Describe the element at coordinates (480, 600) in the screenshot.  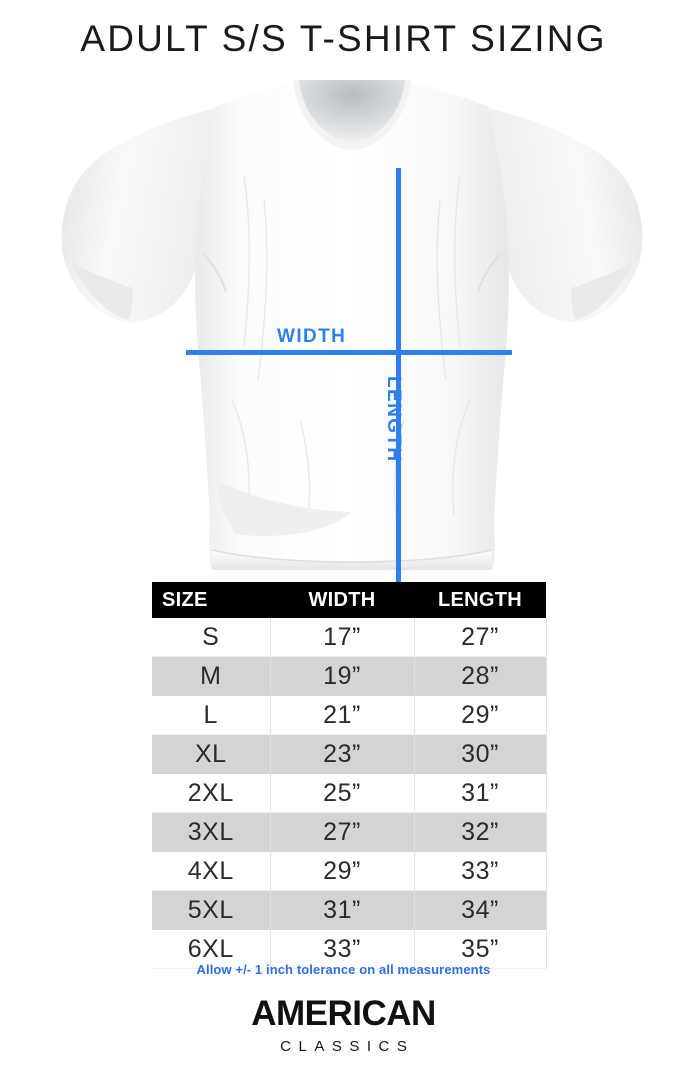
I see `header-length: LENGTH` at that location.